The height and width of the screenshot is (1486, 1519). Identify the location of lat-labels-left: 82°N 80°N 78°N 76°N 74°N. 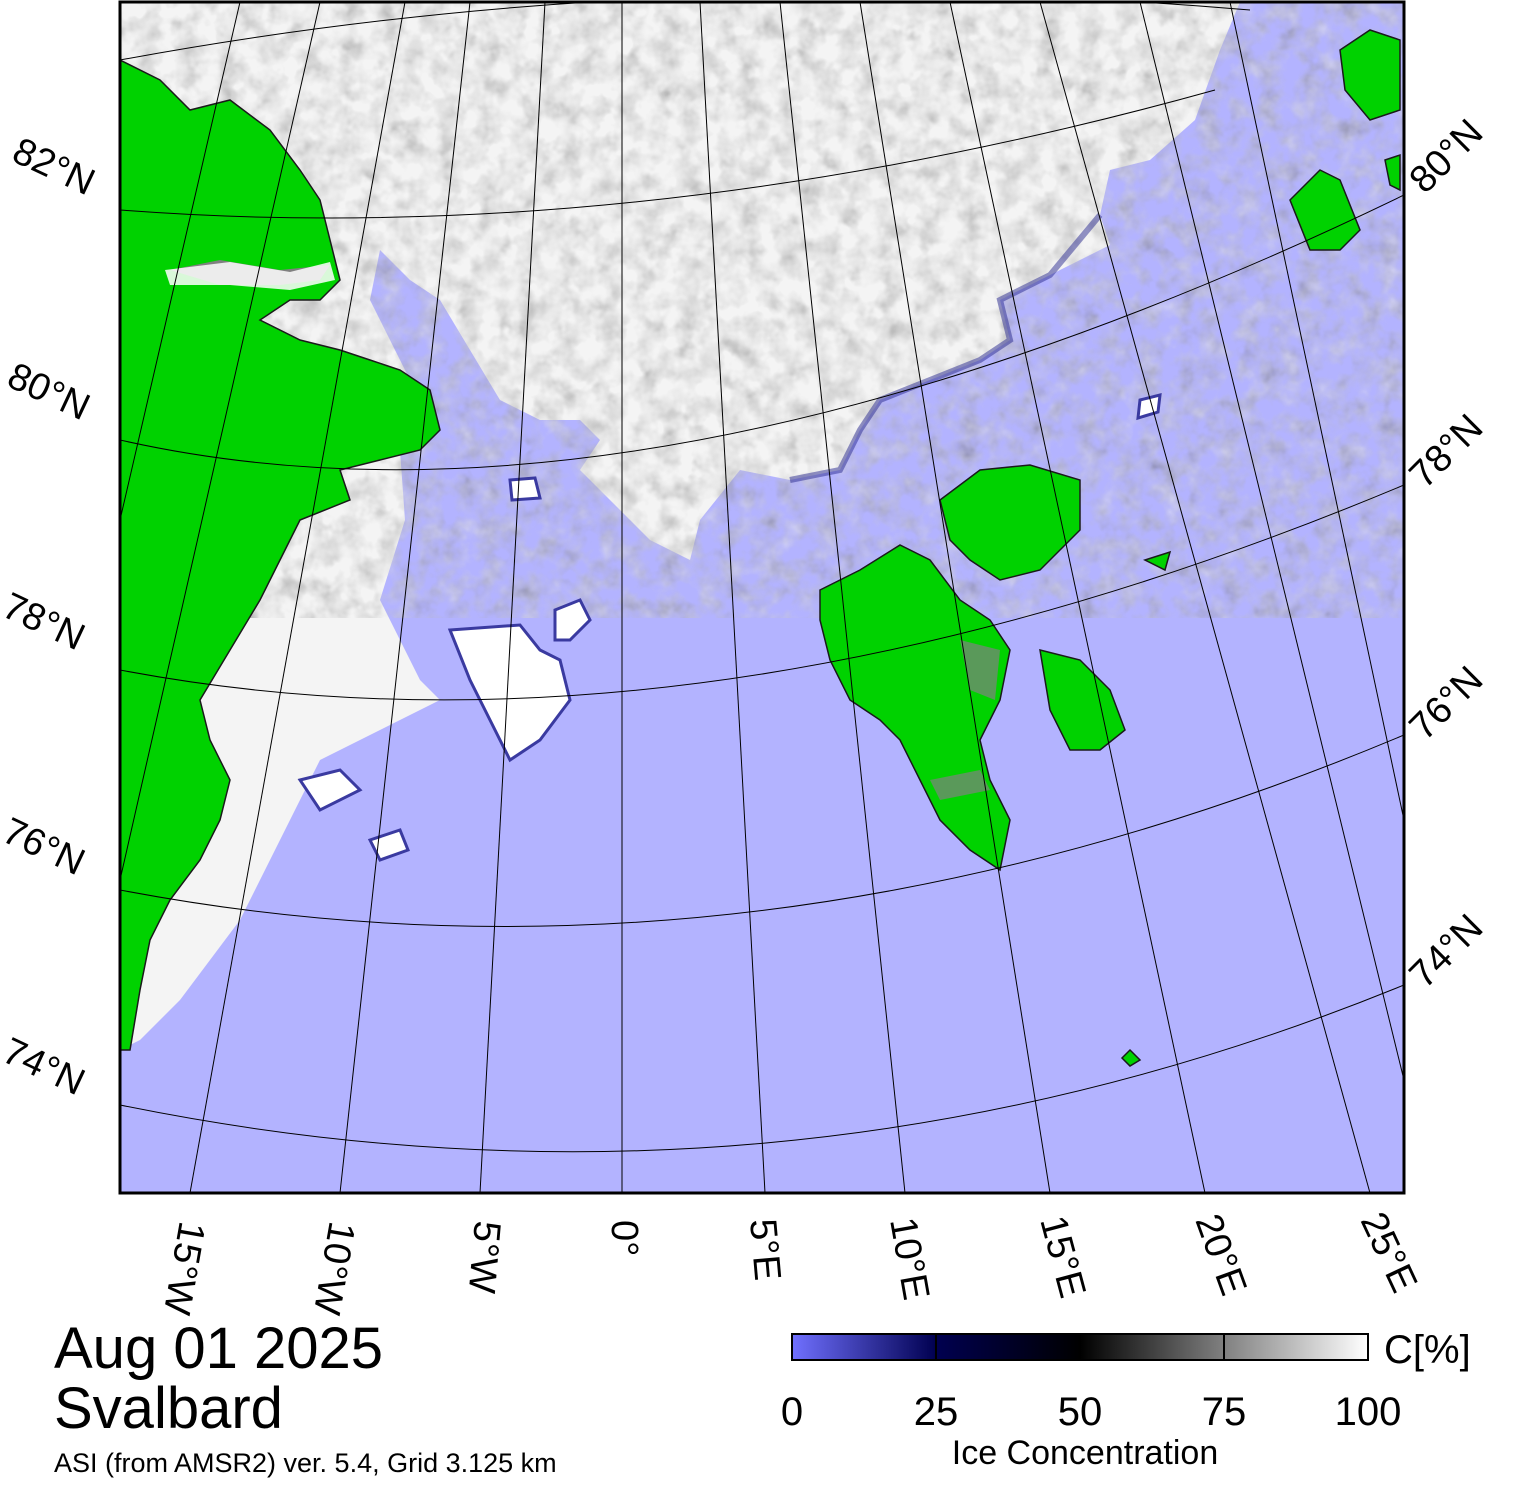
(50, 617).